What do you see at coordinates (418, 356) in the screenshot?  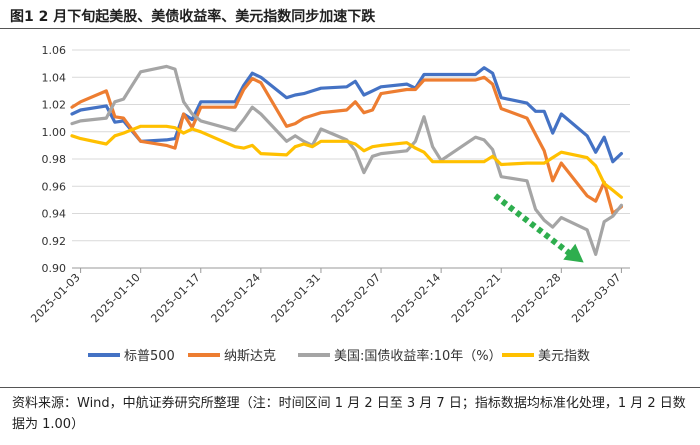 I see `legend-label-3: 美国:国债收益率:10年（%）` at bounding box center [418, 356].